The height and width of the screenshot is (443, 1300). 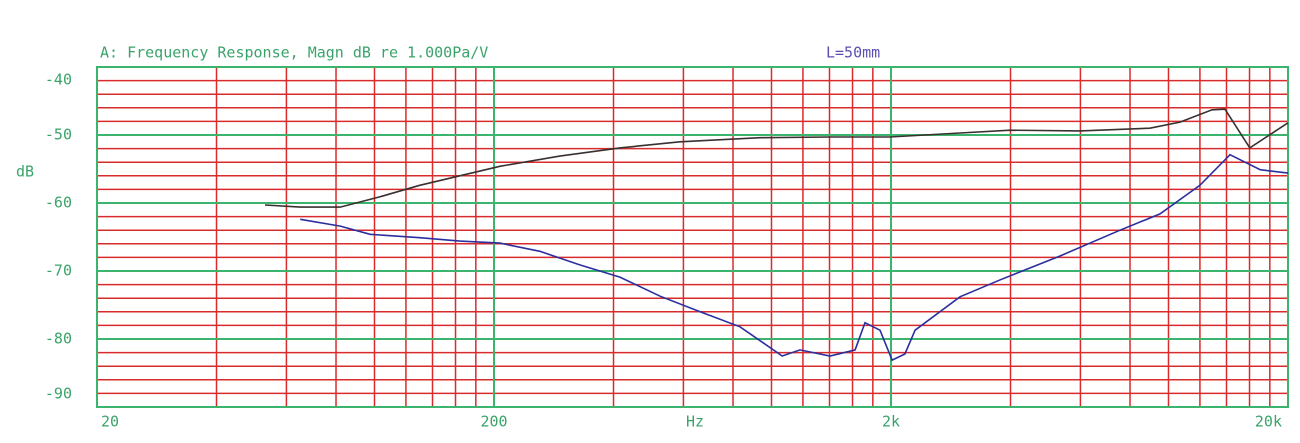 What do you see at coordinates (695, 422) in the screenshot?
I see `x-axis-label: Hz` at bounding box center [695, 422].